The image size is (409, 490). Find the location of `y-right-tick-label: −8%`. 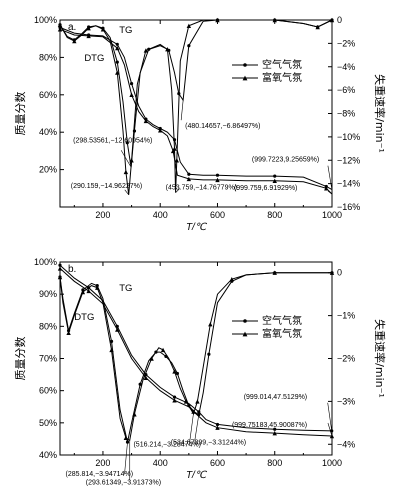

y-right-tick-label: −8% is located at coordinates (346, 114).